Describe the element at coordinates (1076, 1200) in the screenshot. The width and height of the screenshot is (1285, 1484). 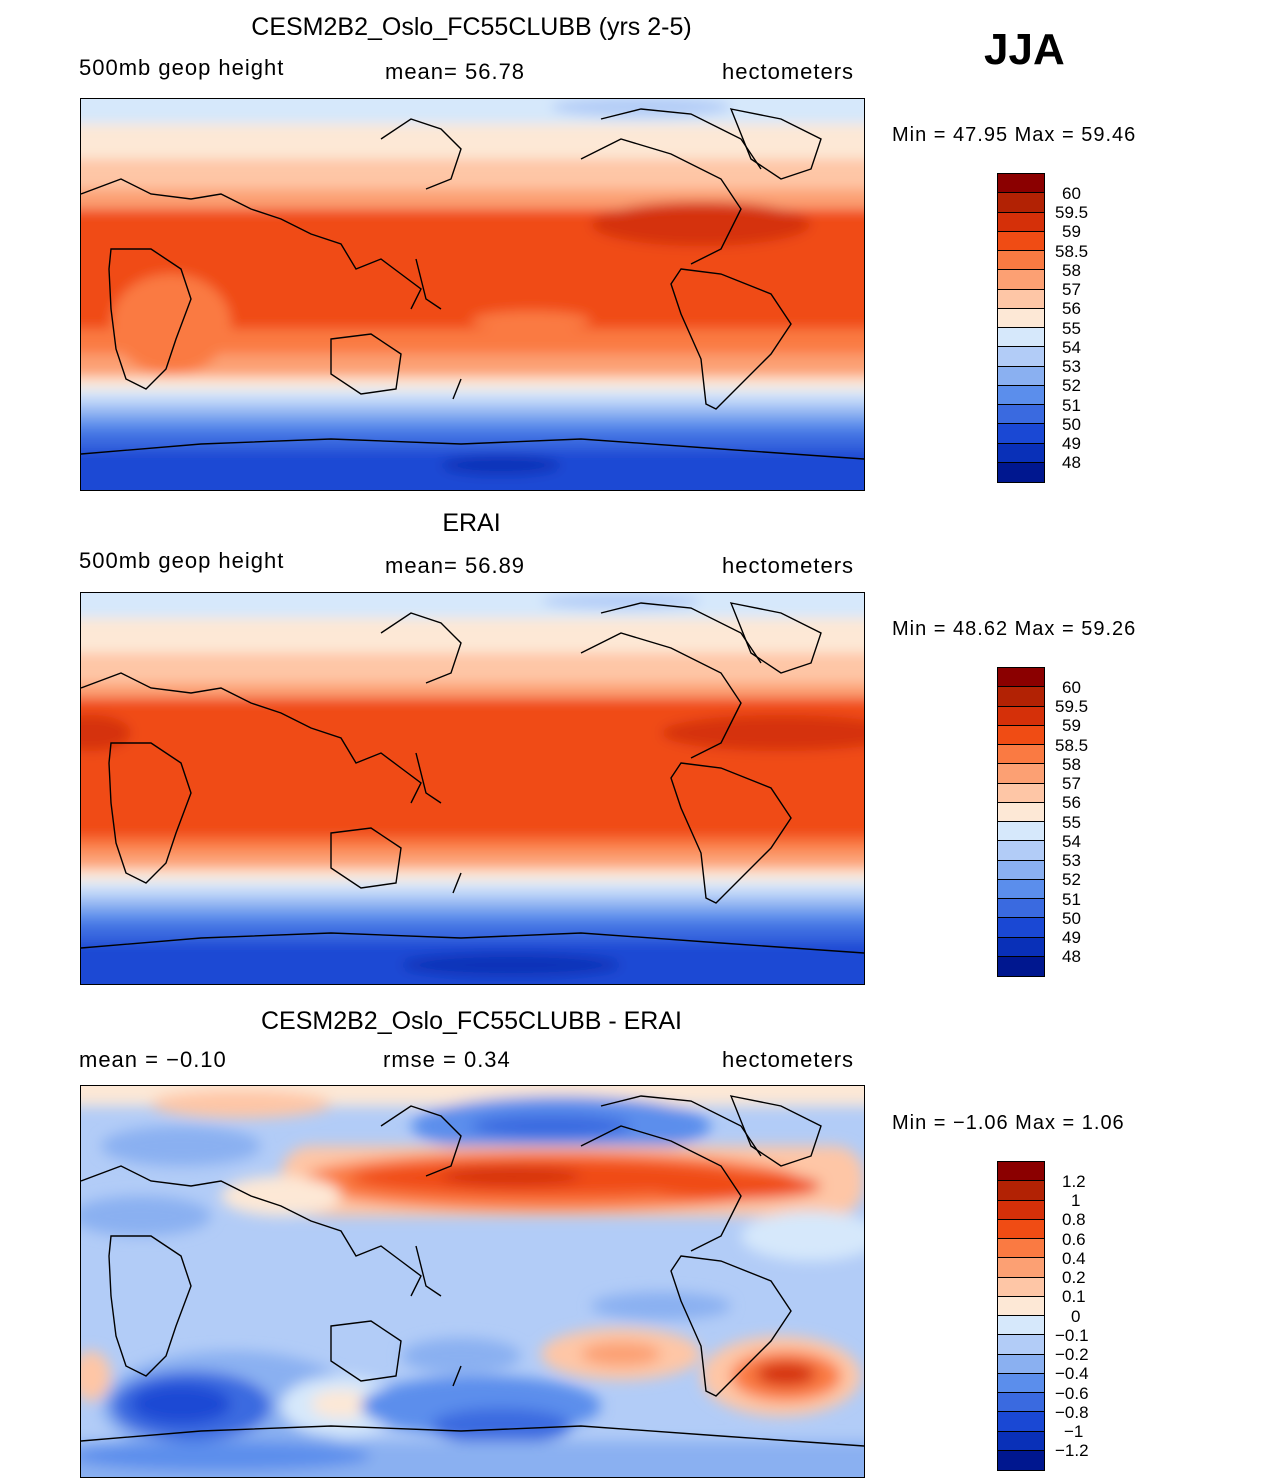
I see `colorbar-tick-label: 1` at that location.